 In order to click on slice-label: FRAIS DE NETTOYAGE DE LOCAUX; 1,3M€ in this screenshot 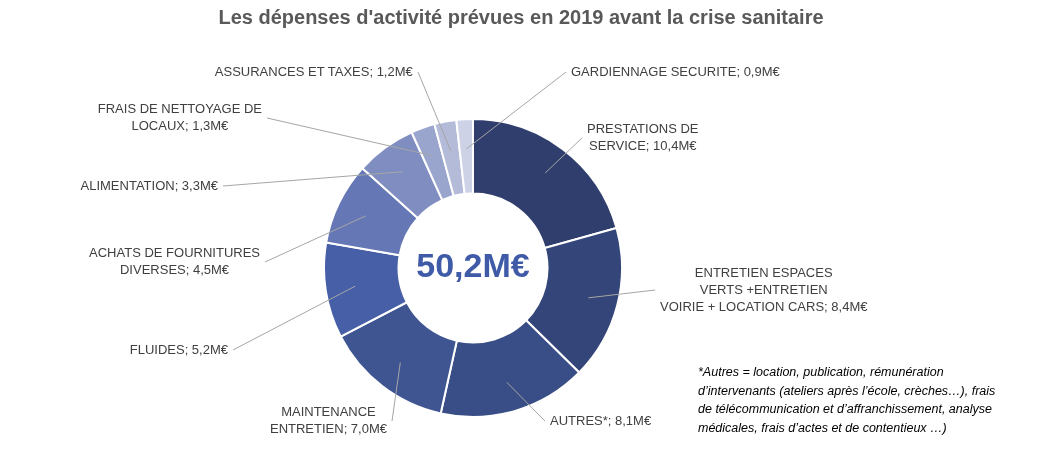, I will do `click(180, 117)`.